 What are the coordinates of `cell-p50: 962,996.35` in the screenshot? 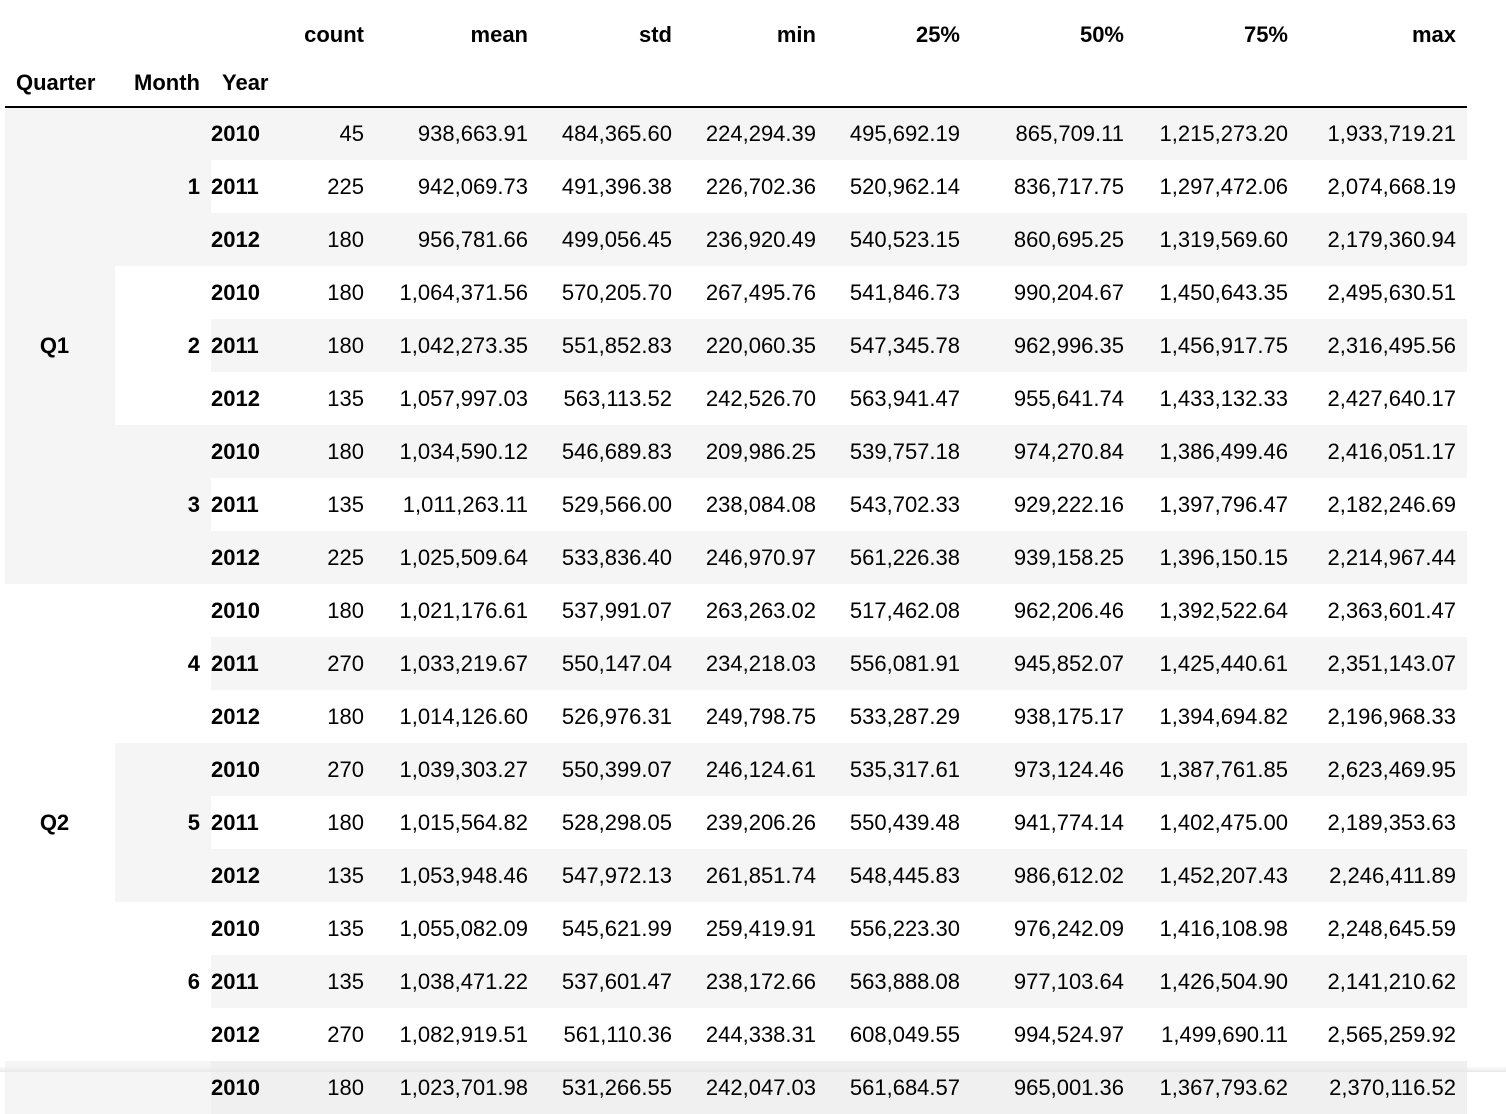 It's located at (1053, 345).